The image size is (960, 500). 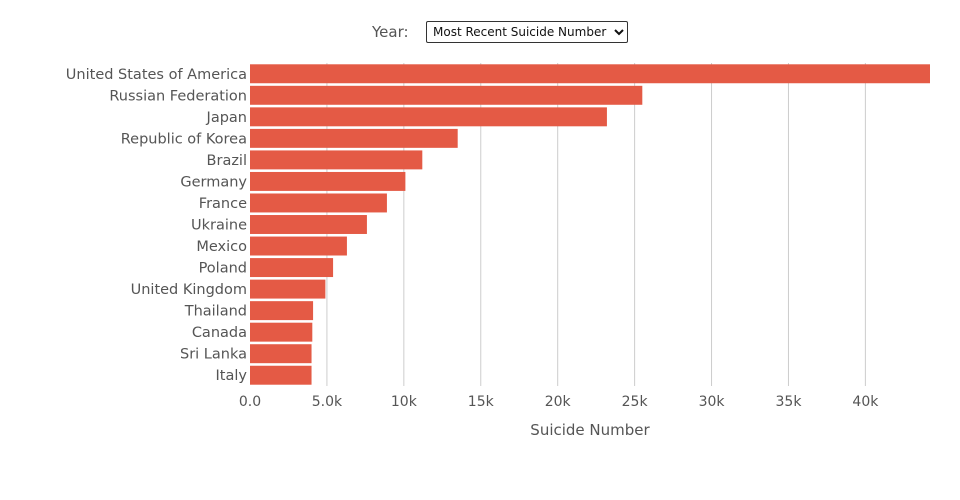 I want to click on category-label: Russian Federation, so click(x=178, y=96).